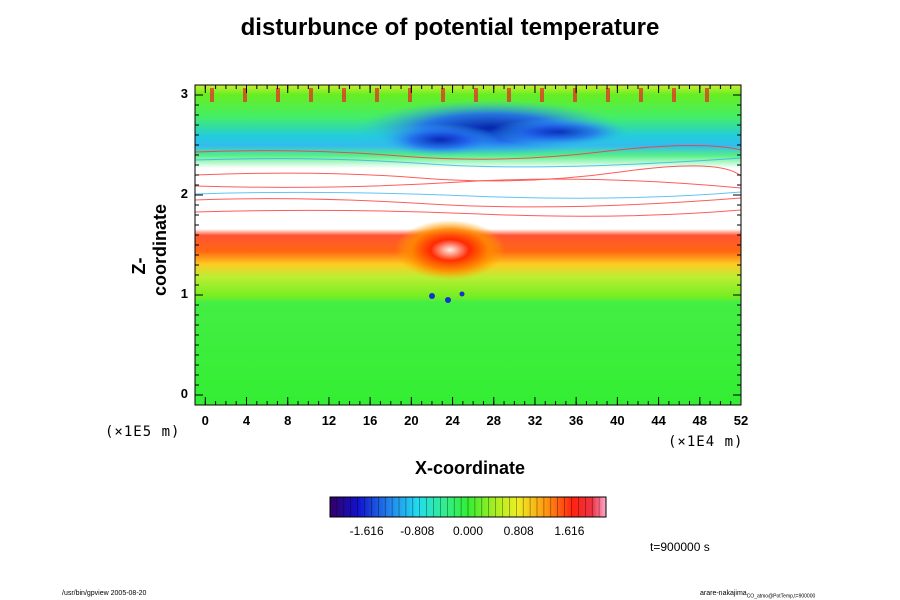 The image size is (900, 600). What do you see at coordinates (329, 420) in the screenshot?
I see `x-tick-label: 12` at bounding box center [329, 420].